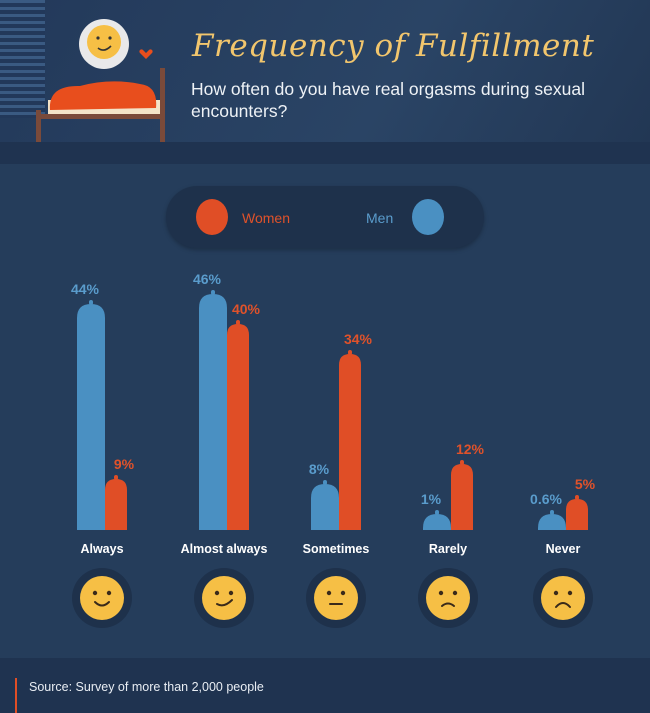 The width and height of the screenshot is (650, 713). Describe the element at coordinates (358, 339) in the screenshot. I see `data-label: 34%` at that location.